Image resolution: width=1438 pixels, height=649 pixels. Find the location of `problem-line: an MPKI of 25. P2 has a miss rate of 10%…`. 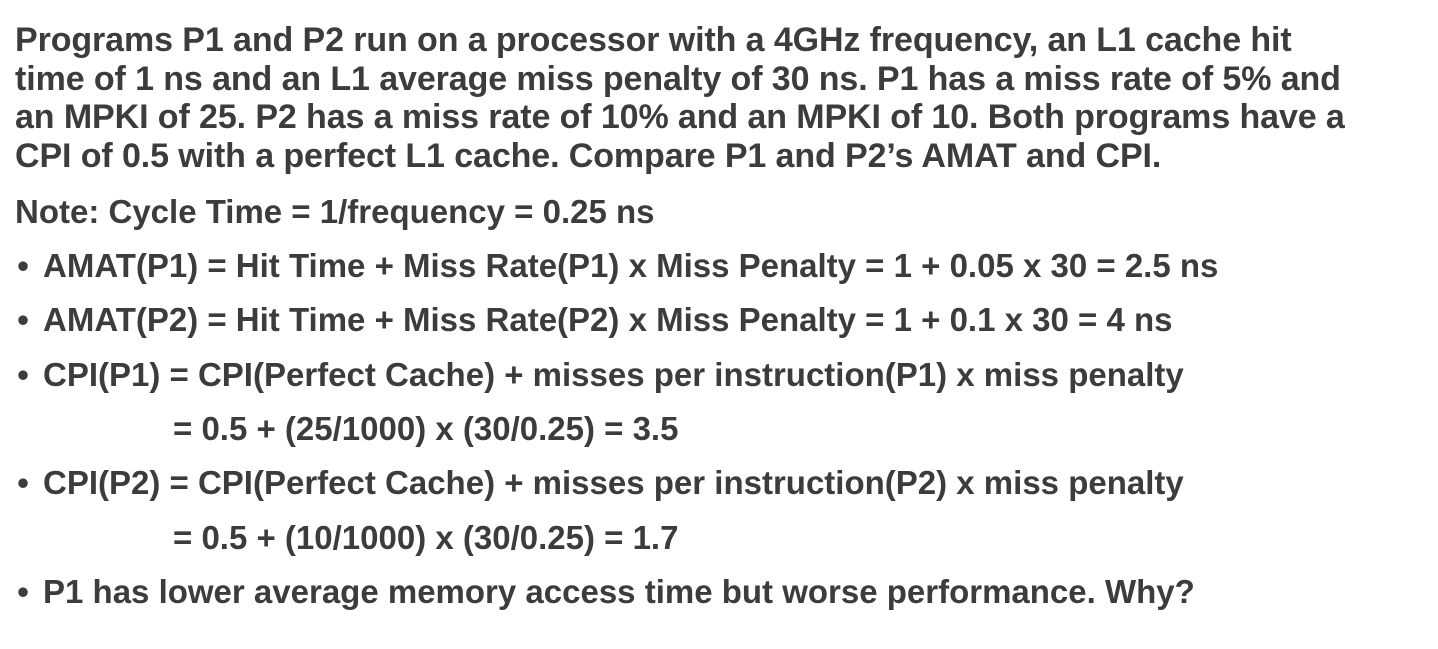

problem-line: an MPKI of 25. P2 has a miss rate of 10%… is located at coordinates (680, 117).